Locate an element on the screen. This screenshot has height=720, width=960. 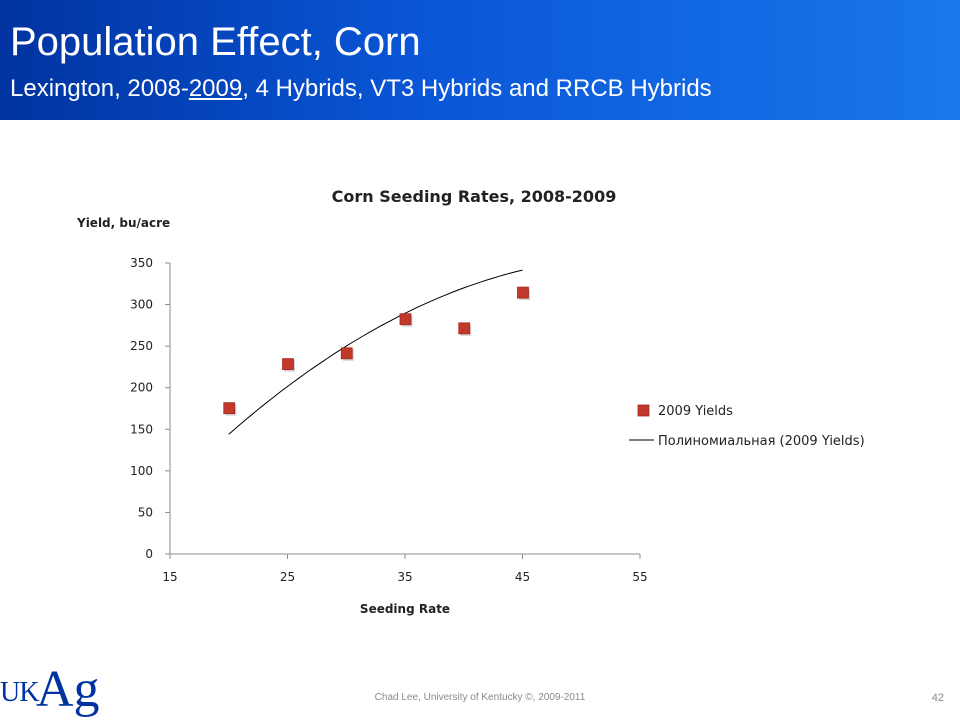
y-tick-label: 0 is located at coordinates (149, 554).